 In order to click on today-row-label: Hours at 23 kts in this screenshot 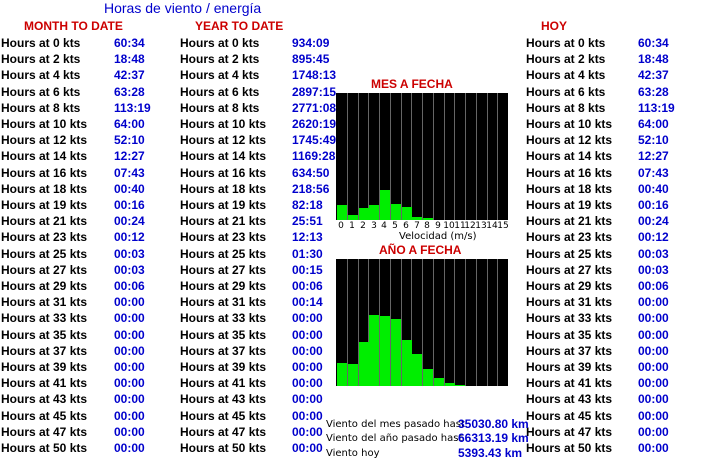, I will do `click(569, 237)`.